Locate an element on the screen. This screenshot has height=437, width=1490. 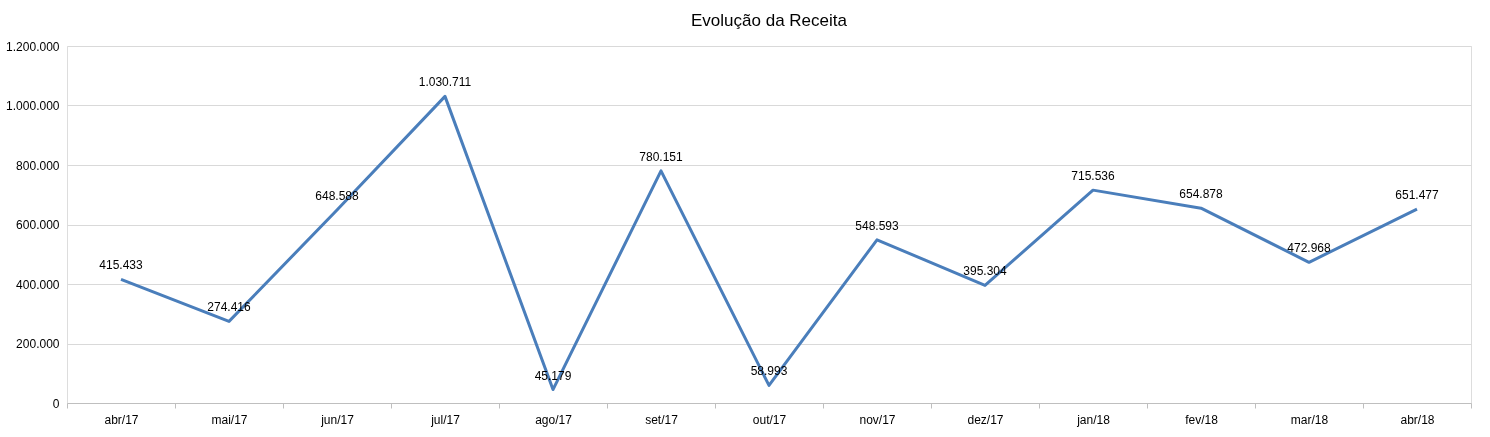
x-tick-label: nov/17 is located at coordinates (877, 419).